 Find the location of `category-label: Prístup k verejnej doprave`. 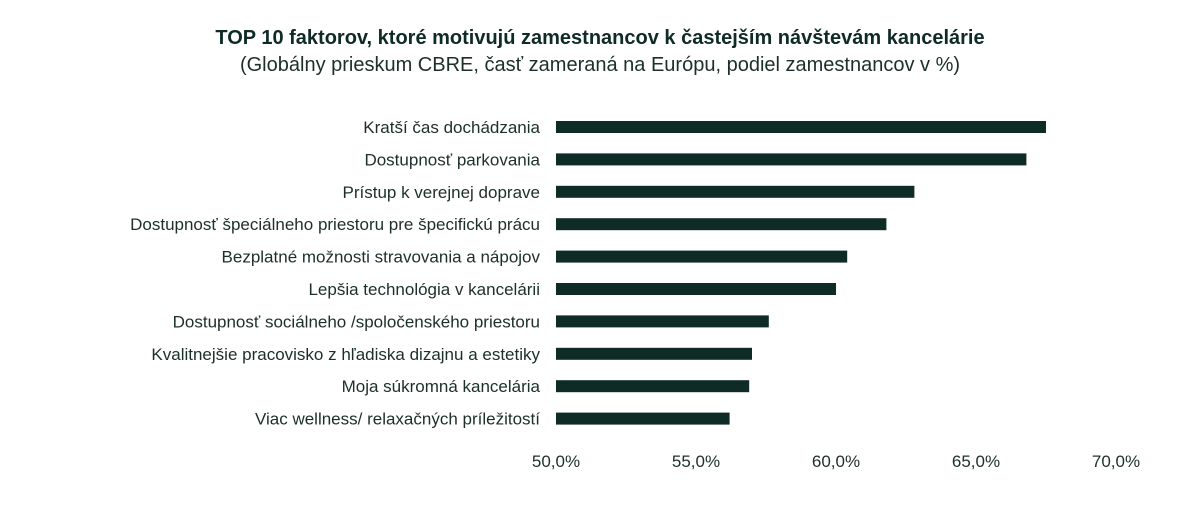

category-label: Prístup k verejnej doprave is located at coordinates (442, 192).